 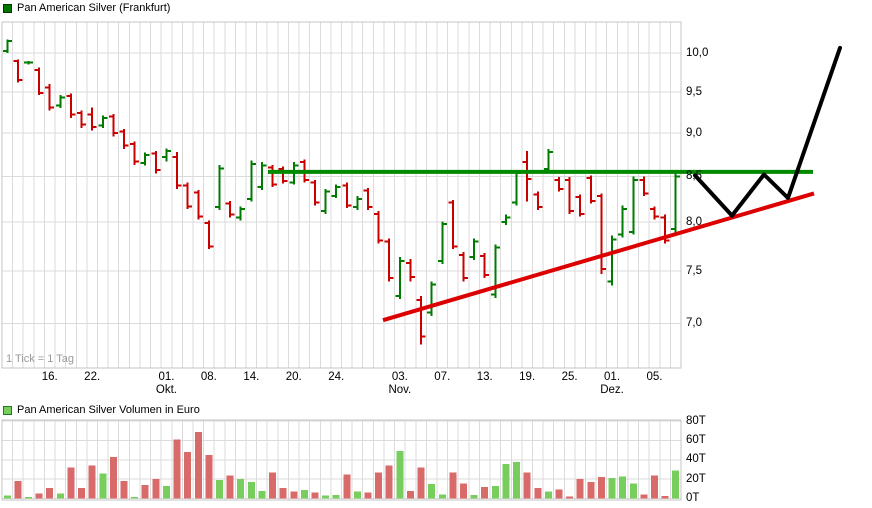 What do you see at coordinates (696, 478) in the screenshot?
I see `volume-axis-label: 20T` at bounding box center [696, 478].